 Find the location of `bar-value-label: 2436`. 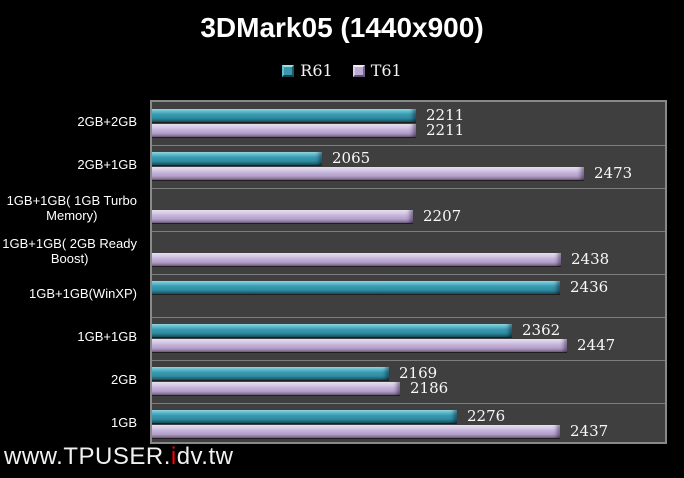

bar-value-label: 2436 is located at coordinates (589, 287).